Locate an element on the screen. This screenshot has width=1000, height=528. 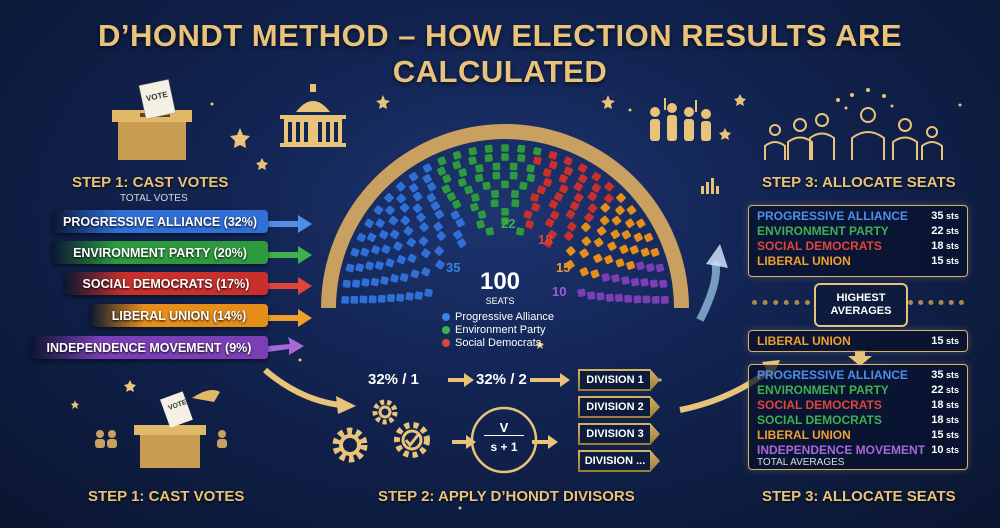
highest-averages-badge: HIGHEST AVERAGES is located at coordinates (861, 305).